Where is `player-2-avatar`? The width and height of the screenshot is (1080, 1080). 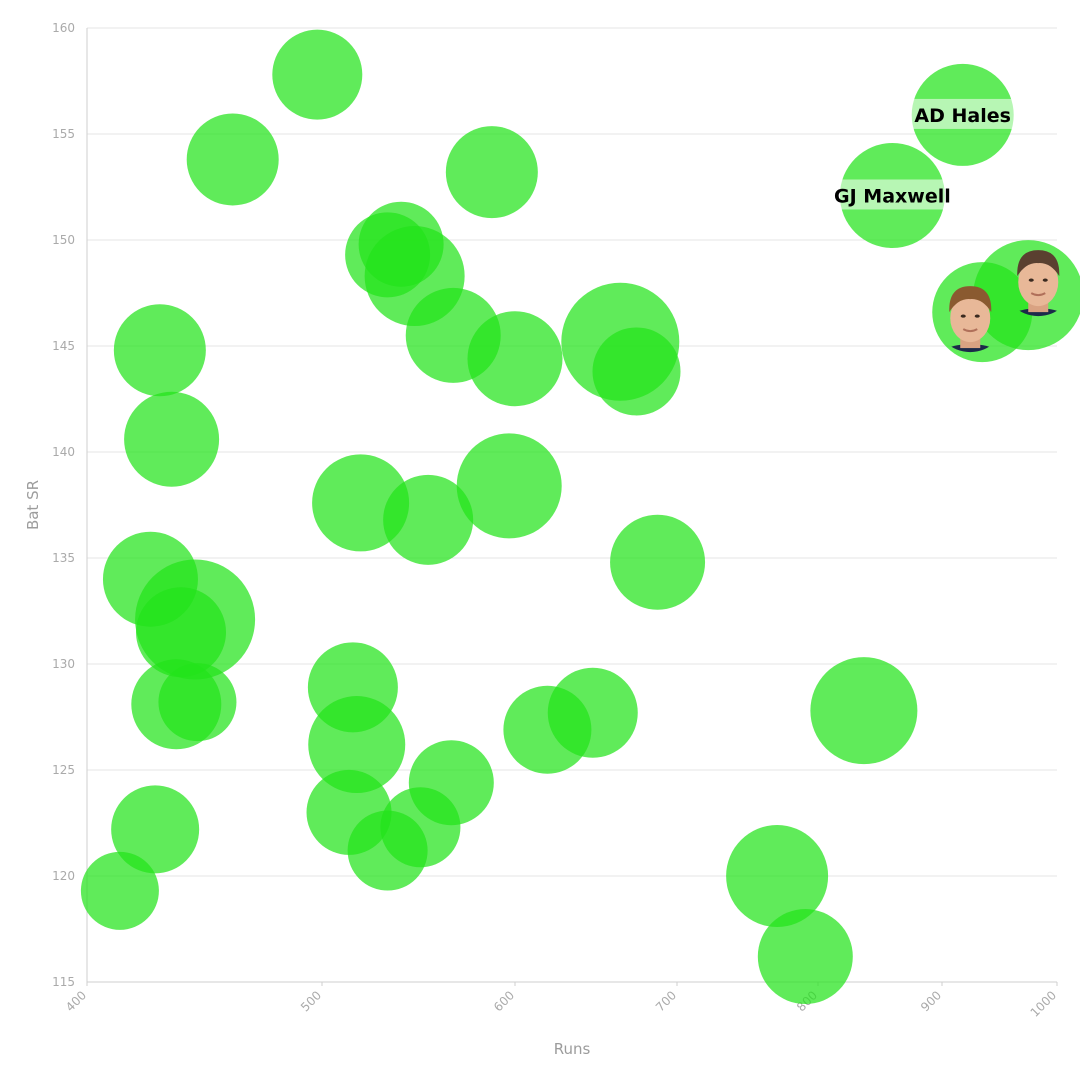
player-2-avatar is located at coordinates (1038, 283).